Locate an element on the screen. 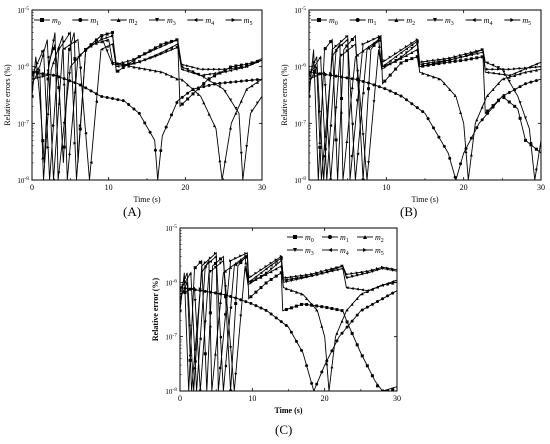  legend-label-m2: m2 is located at coordinates (133, 21).